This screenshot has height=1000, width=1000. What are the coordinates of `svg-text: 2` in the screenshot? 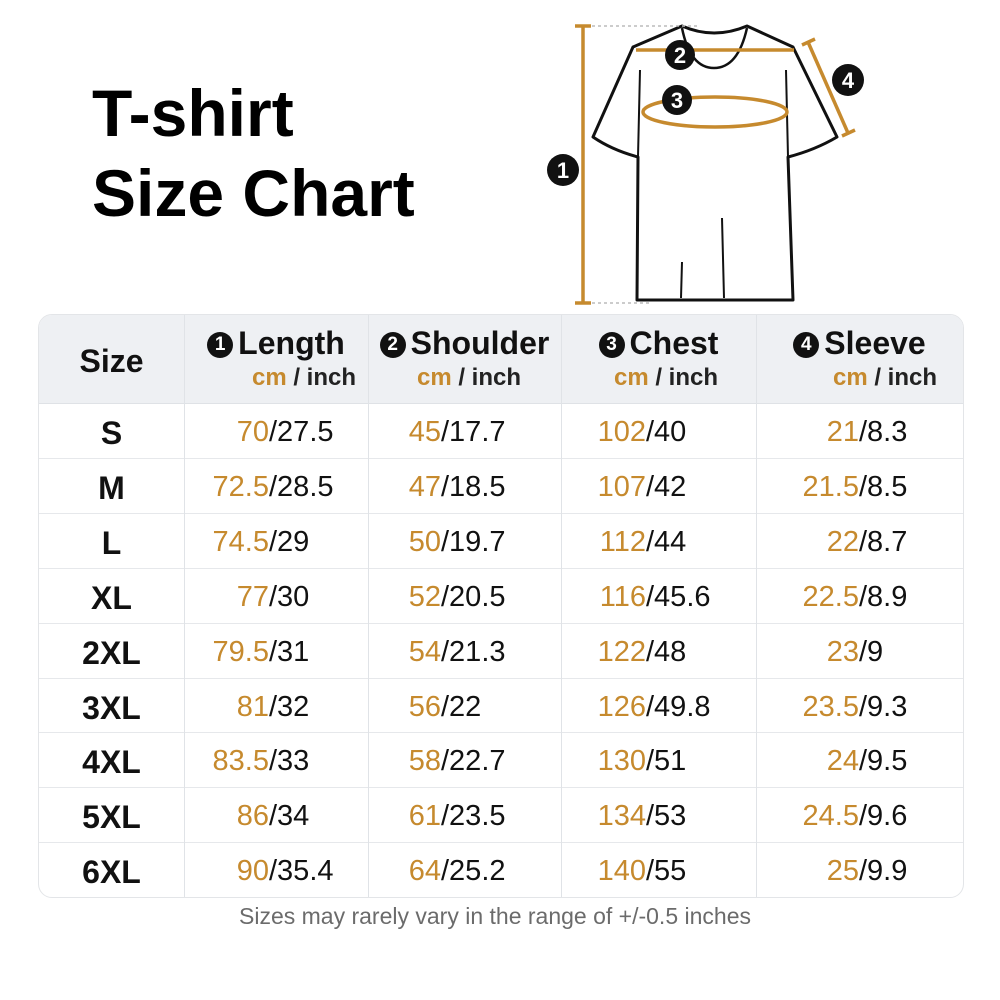 It's located at (680, 55).